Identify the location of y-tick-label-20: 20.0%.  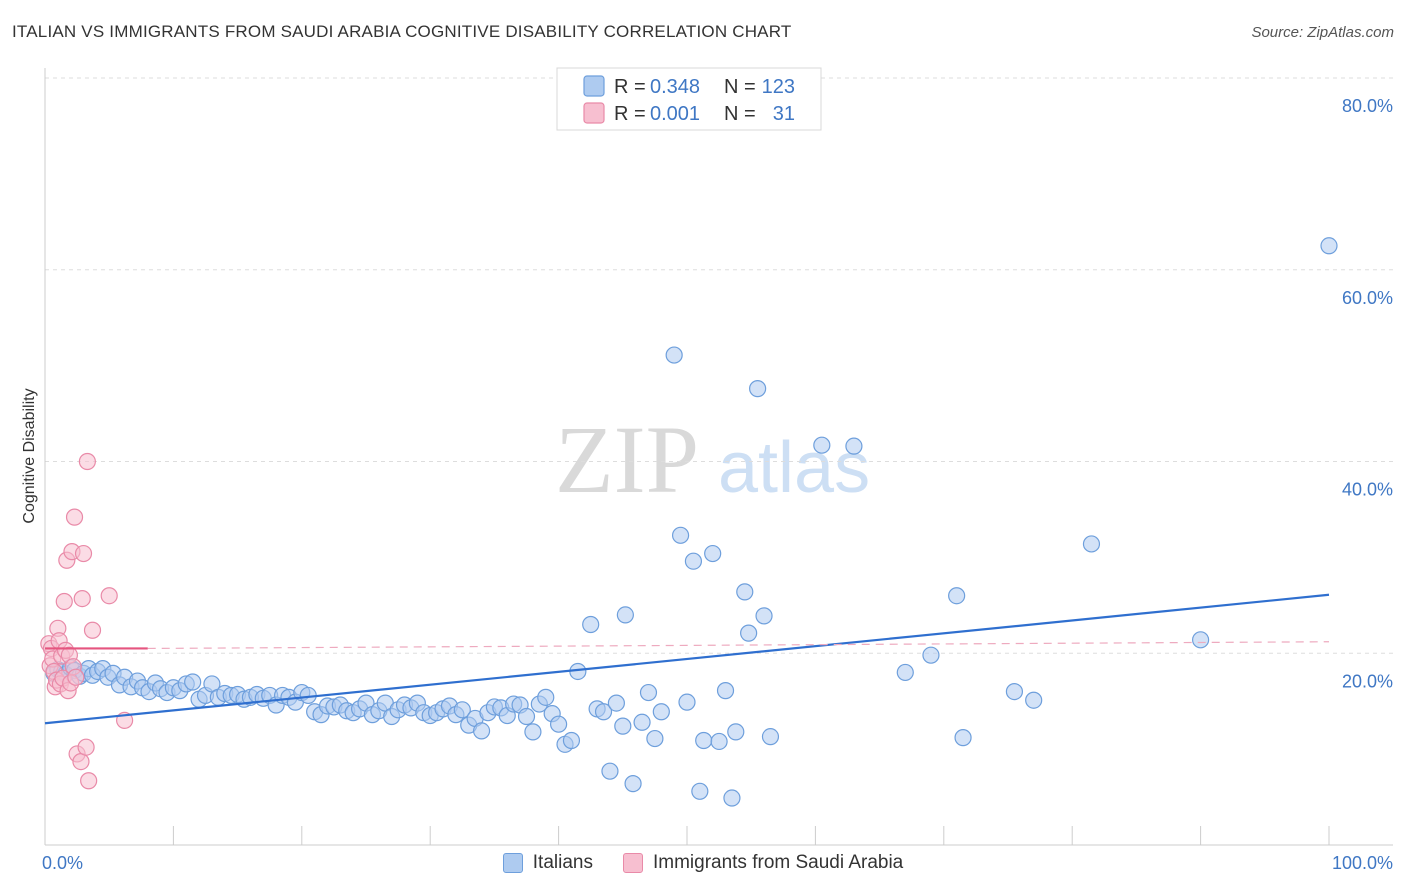
(1367, 681).